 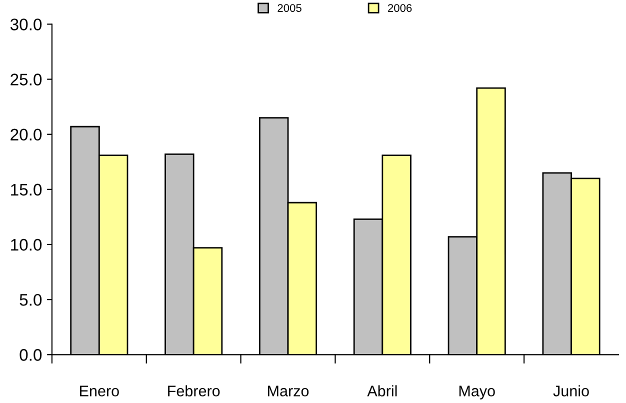 What do you see at coordinates (382, 390) in the screenshot?
I see `x-tick-label: Abril` at bounding box center [382, 390].